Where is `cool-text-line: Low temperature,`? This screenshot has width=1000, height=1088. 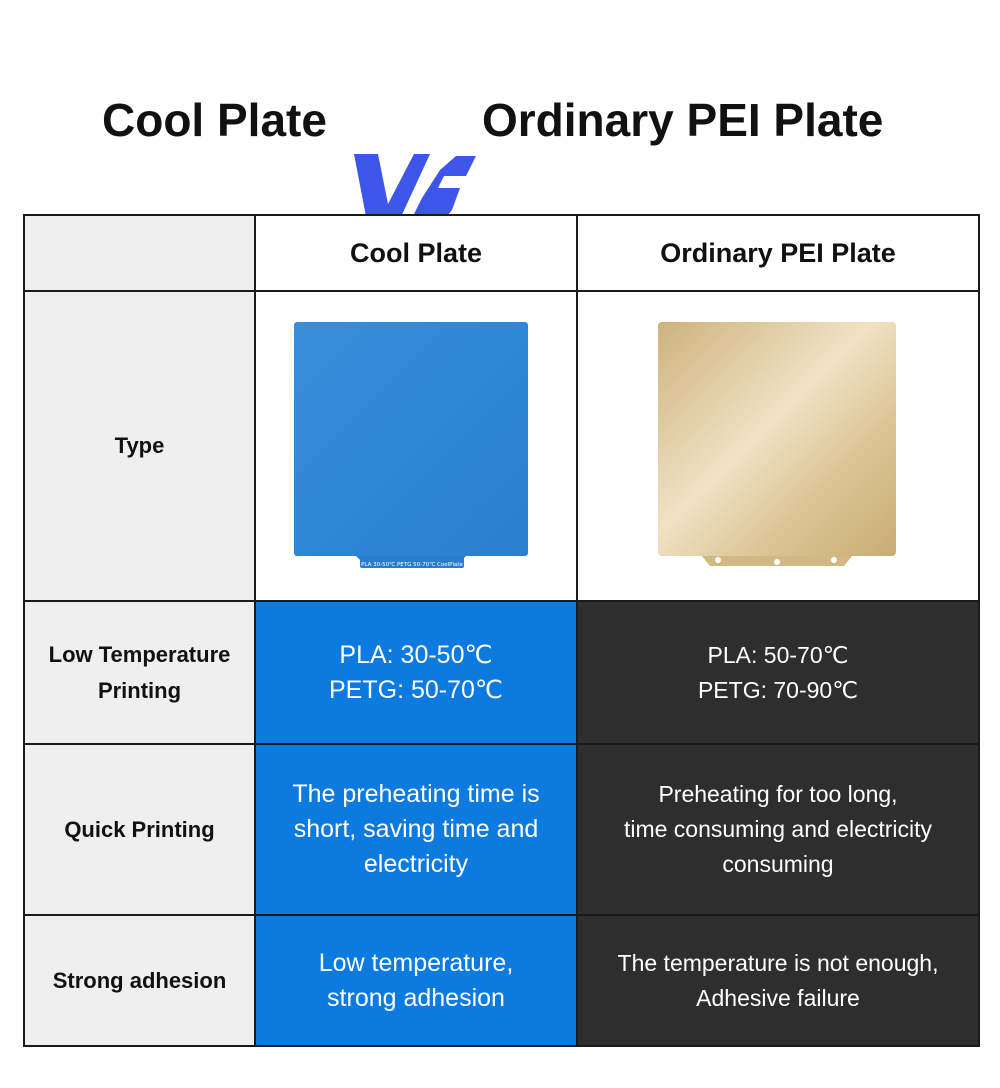 cool-text-line: Low temperature, is located at coordinates (416, 962).